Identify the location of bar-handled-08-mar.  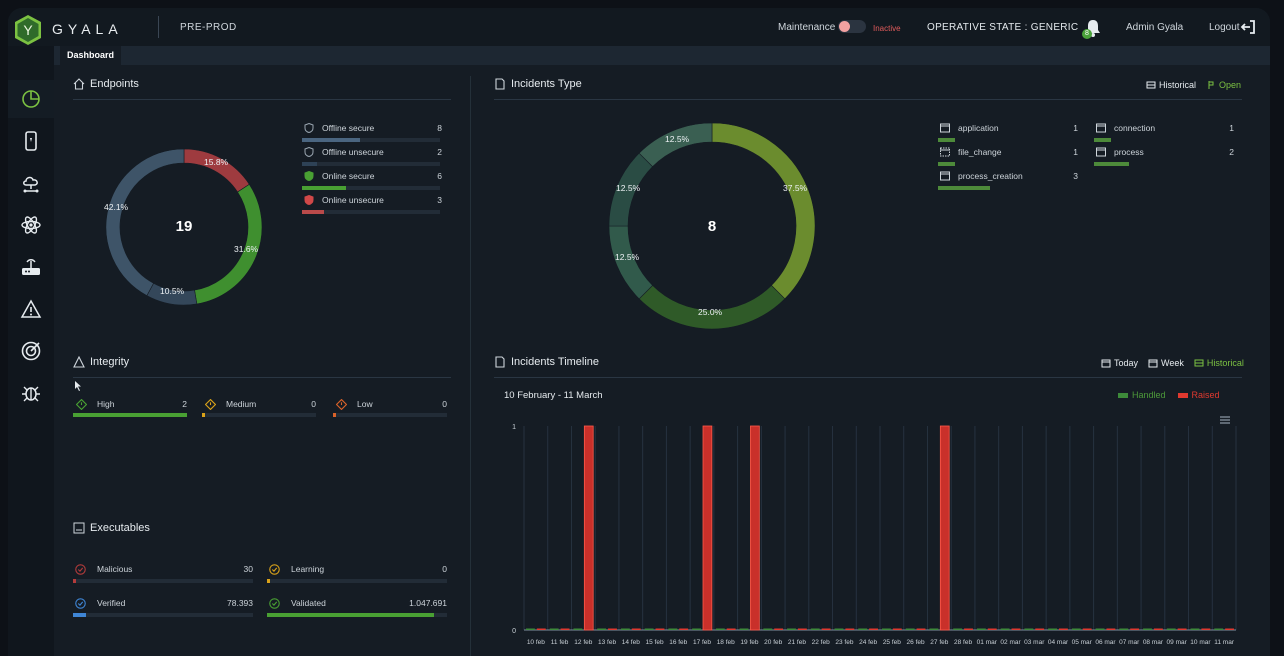
(1147, 629).